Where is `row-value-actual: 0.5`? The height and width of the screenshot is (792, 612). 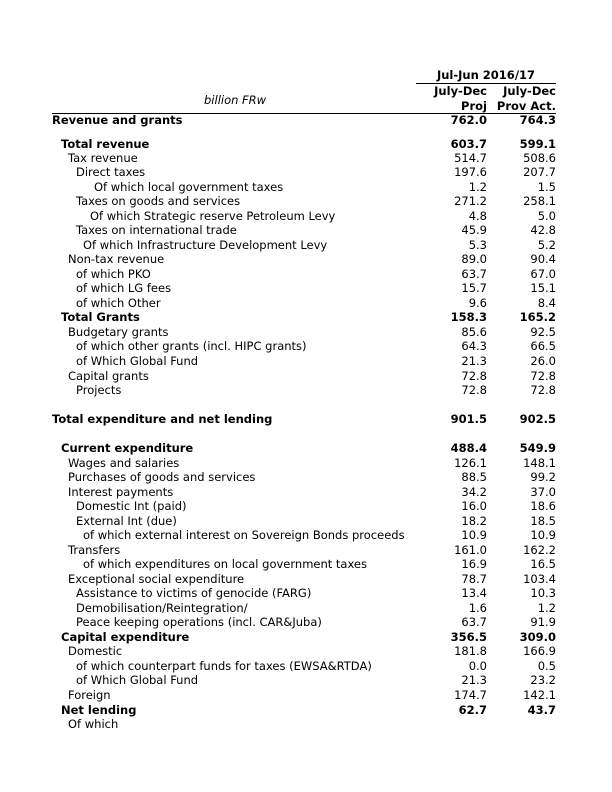
row-value-actual: 0.5 is located at coordinates (546, 666).